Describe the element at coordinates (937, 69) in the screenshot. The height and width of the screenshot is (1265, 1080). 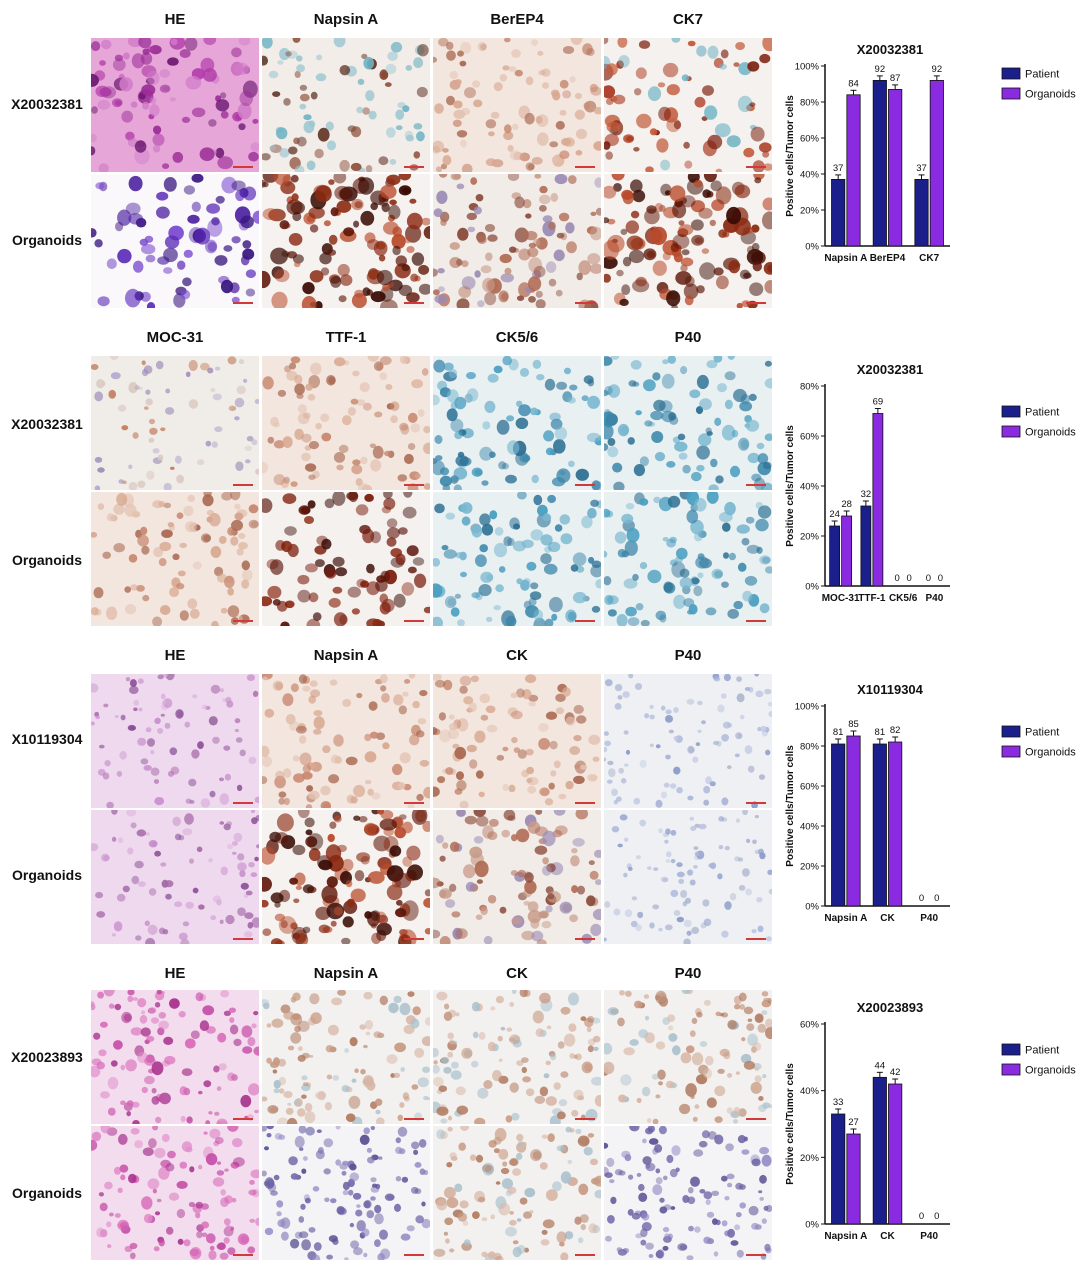
I see `data-label: 92` at that location.